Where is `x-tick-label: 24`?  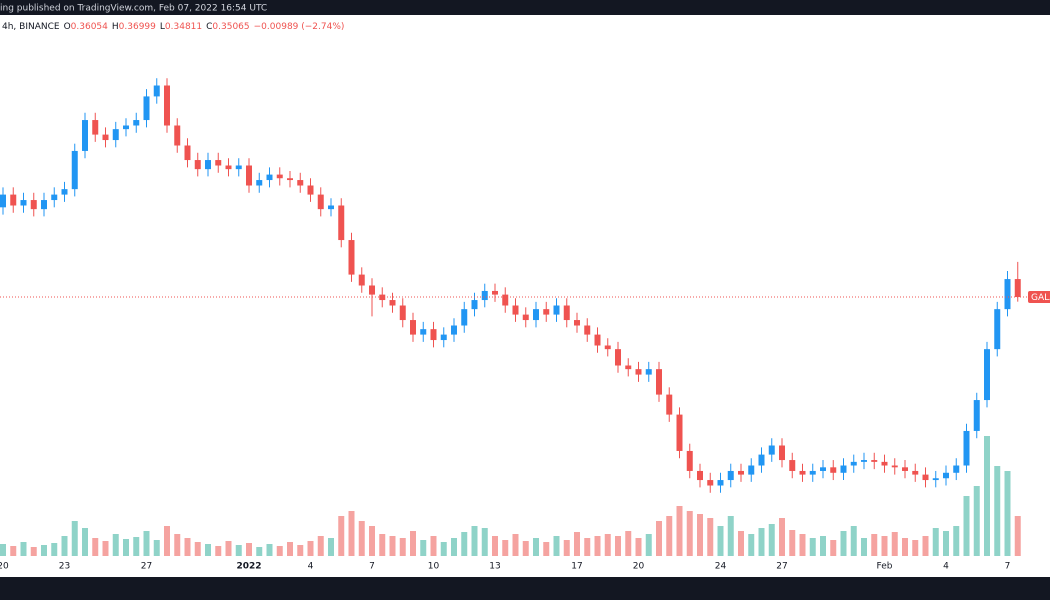
x-tick-label: 24 is located at coordinates (721, 567).